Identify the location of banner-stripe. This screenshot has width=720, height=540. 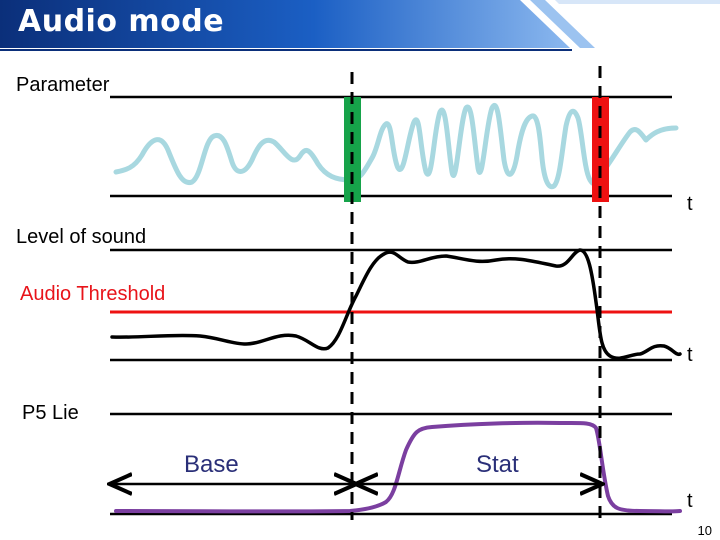
(562, 24).